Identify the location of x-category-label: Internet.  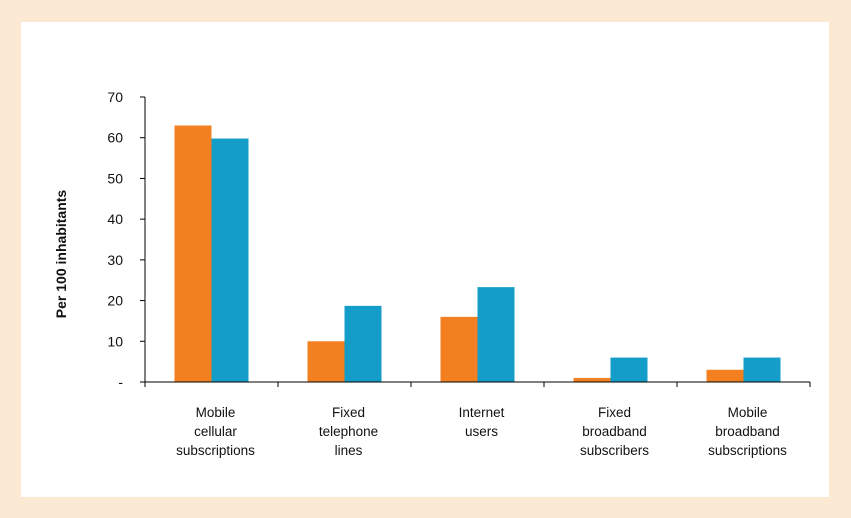
(482, 412).